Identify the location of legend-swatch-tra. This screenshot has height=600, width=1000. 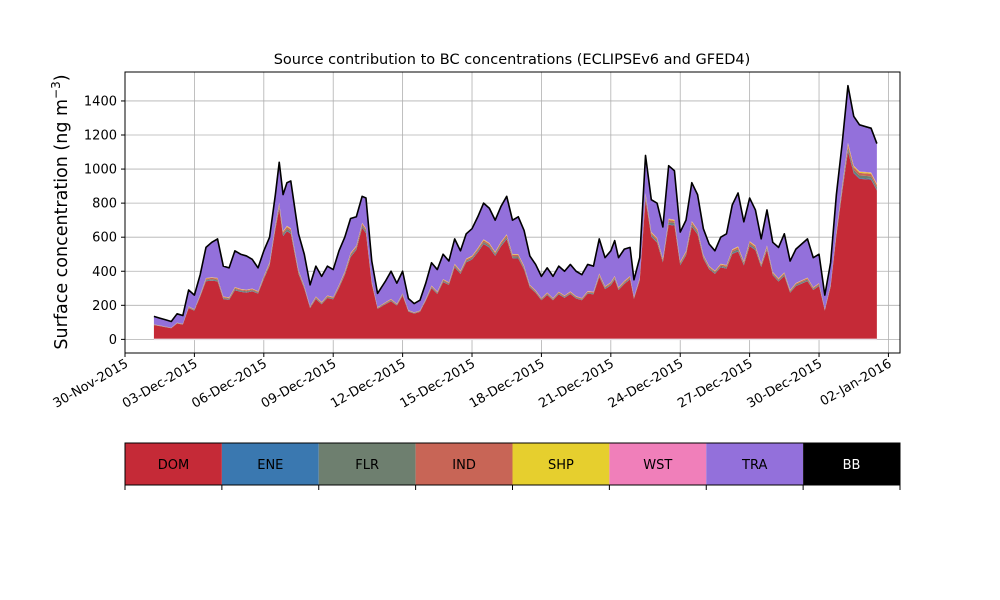
(755, 464).